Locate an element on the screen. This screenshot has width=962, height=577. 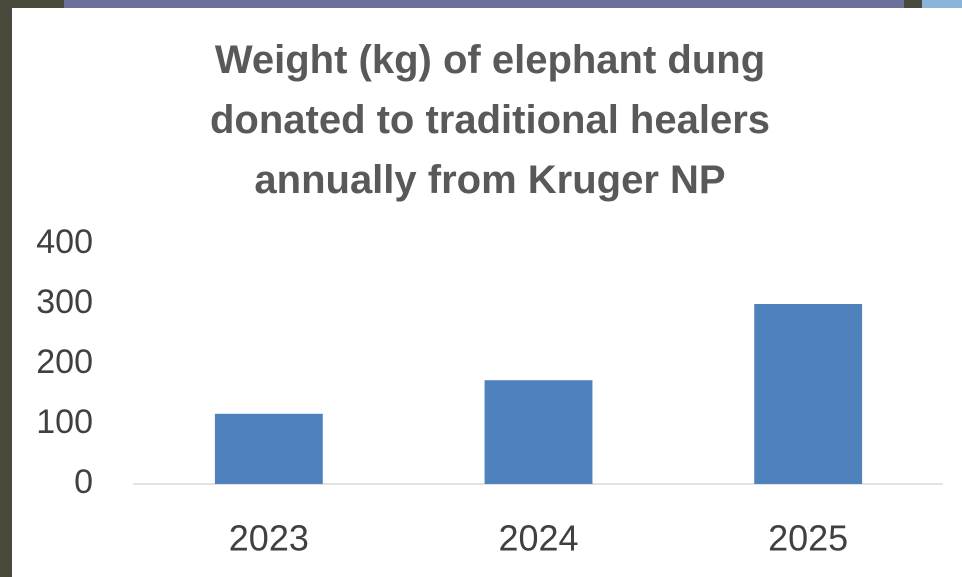
x-tick-label: 2023 is located at coordinates (269, 538).